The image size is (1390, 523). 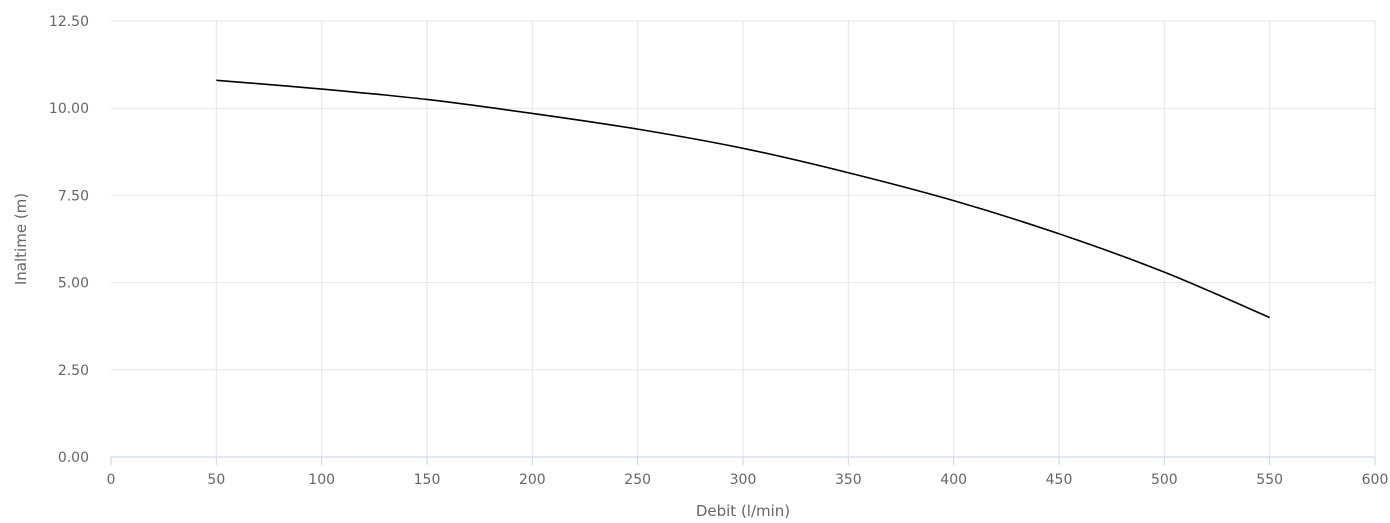 I want to click on y-tick-label: 0.00, so click(x=73, y=458).